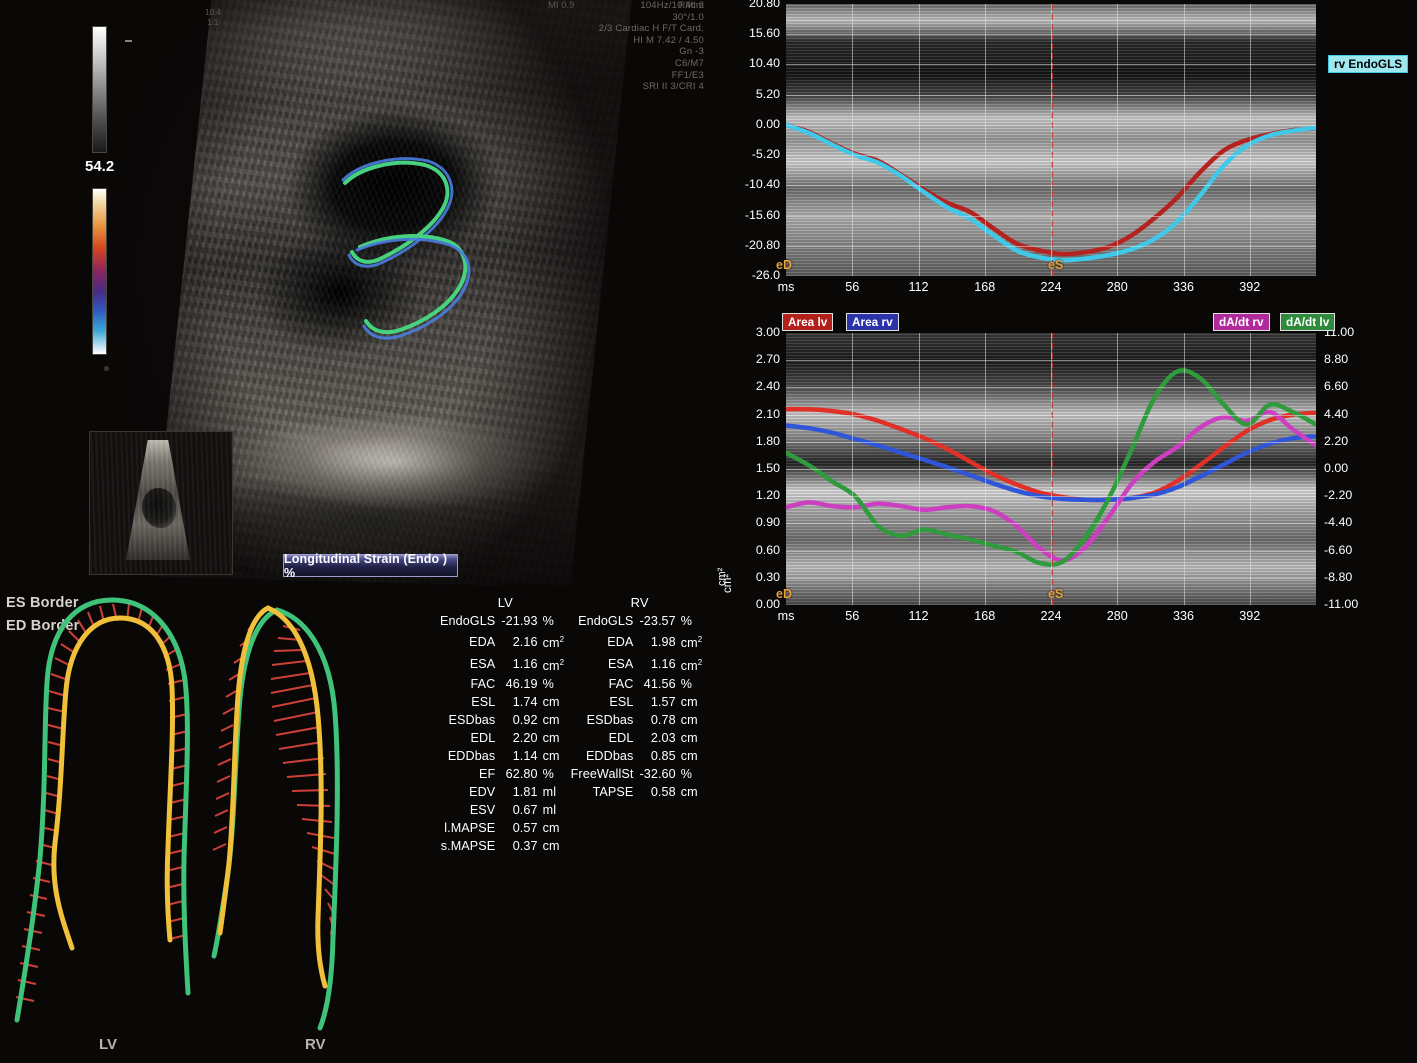 This screenshot has height=1063, width=1417. What do you see at coordinates (808, 322) in the screenshot?
I see `legend-area-lv: Area lv` at bounding box center [808, 322].